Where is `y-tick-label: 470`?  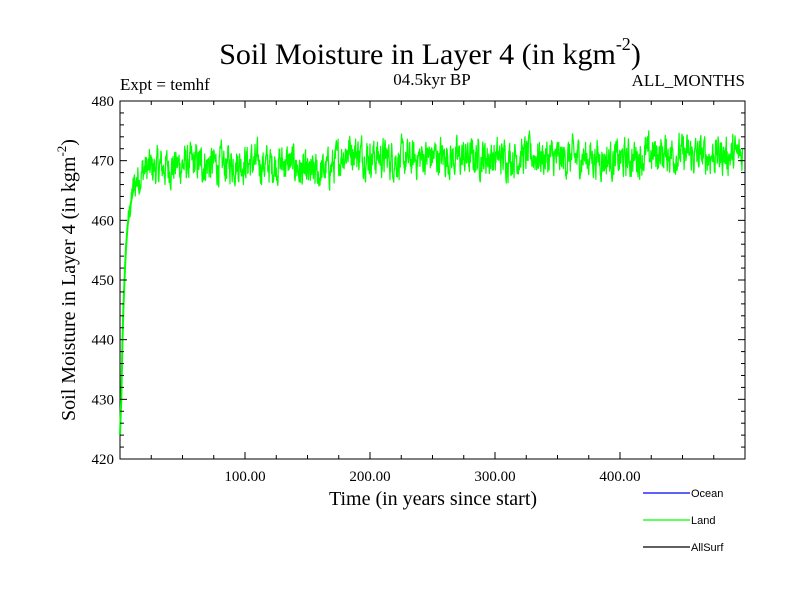
y-tick-label: 470 is located at coordinates (103, 162).